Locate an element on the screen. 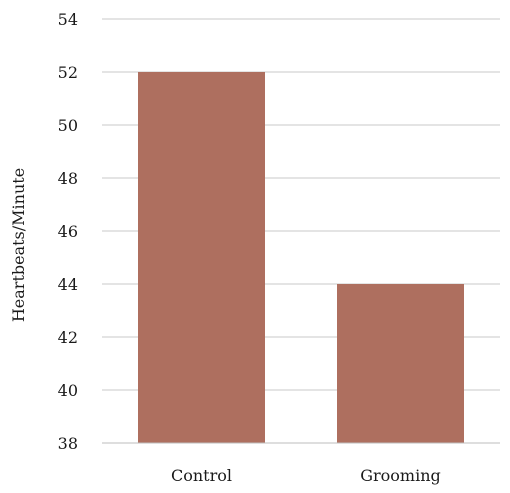  x-category-label: Grooming is located at coordinates (400, 475).